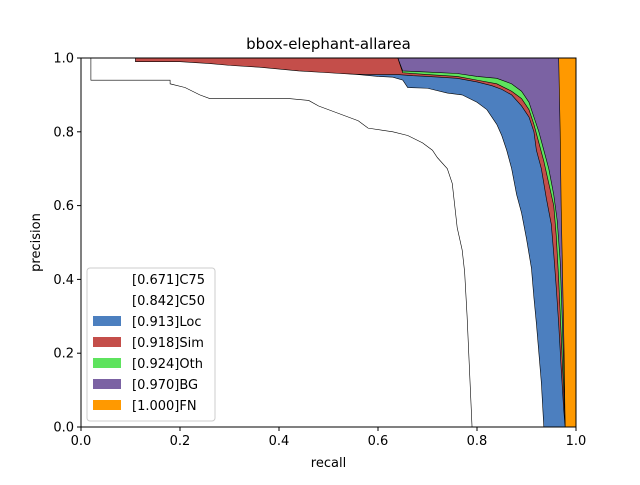  I want to click on legend-label: [0.918]Sim, so click(168, 343).